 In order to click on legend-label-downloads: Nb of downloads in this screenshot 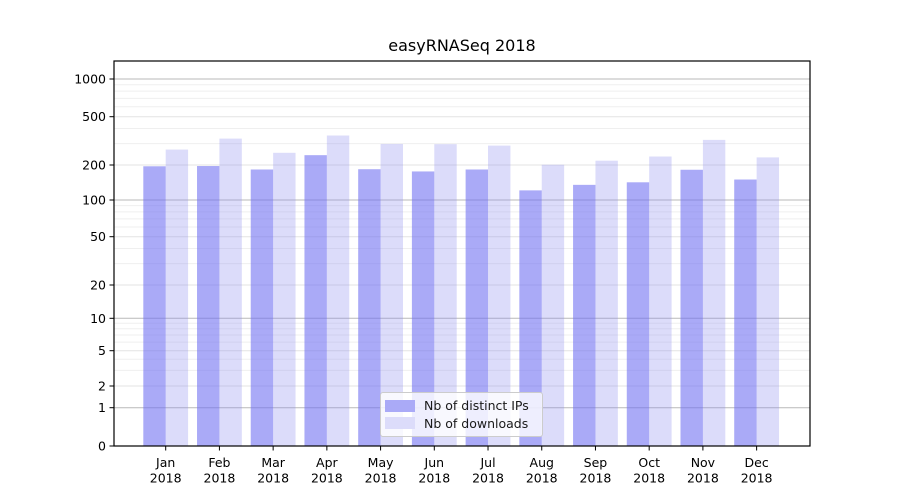, I will do `click(476, 423)`.